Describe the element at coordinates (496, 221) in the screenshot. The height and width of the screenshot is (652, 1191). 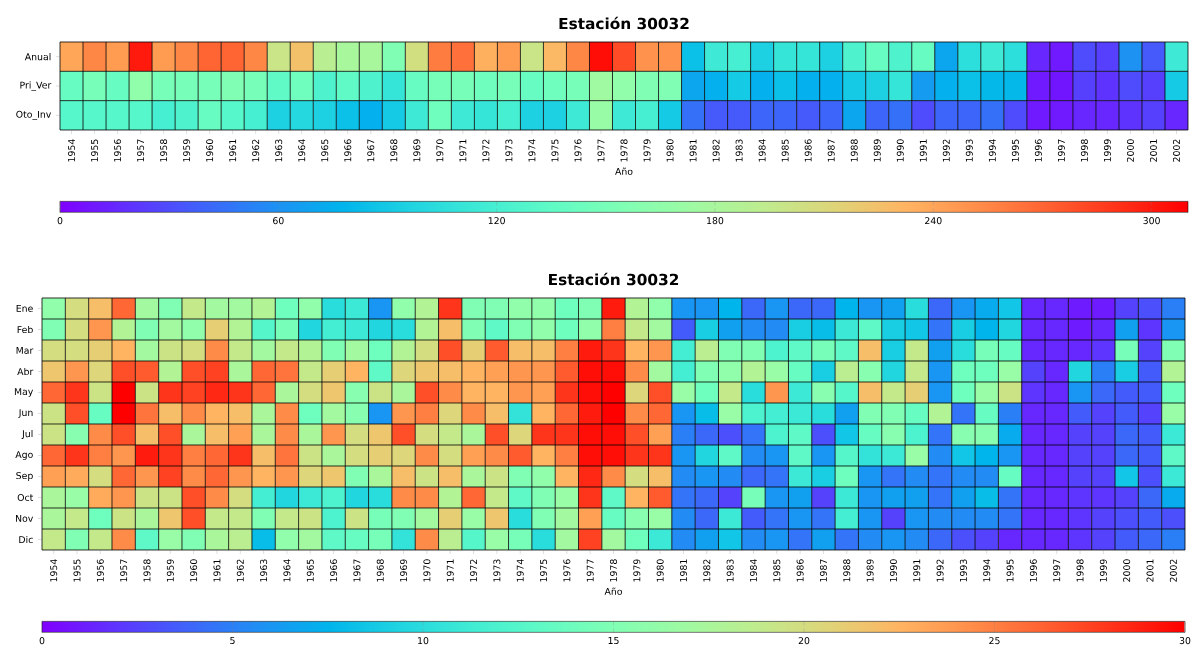
I see `color-bar-label: 120` at that location.